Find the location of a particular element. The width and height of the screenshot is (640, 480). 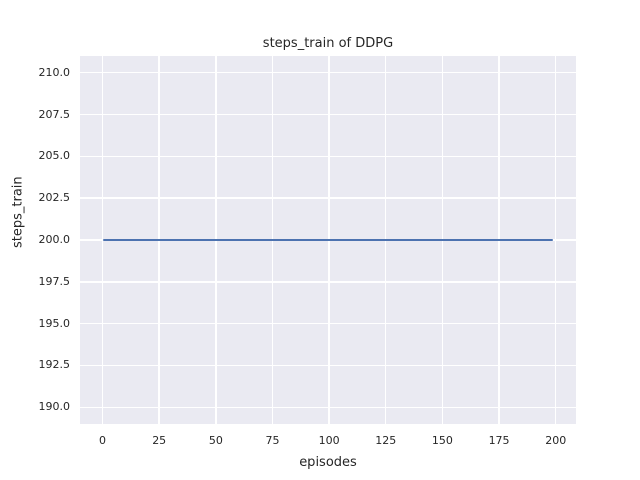

data-line-steps_train is located at coordinates (328, 240).